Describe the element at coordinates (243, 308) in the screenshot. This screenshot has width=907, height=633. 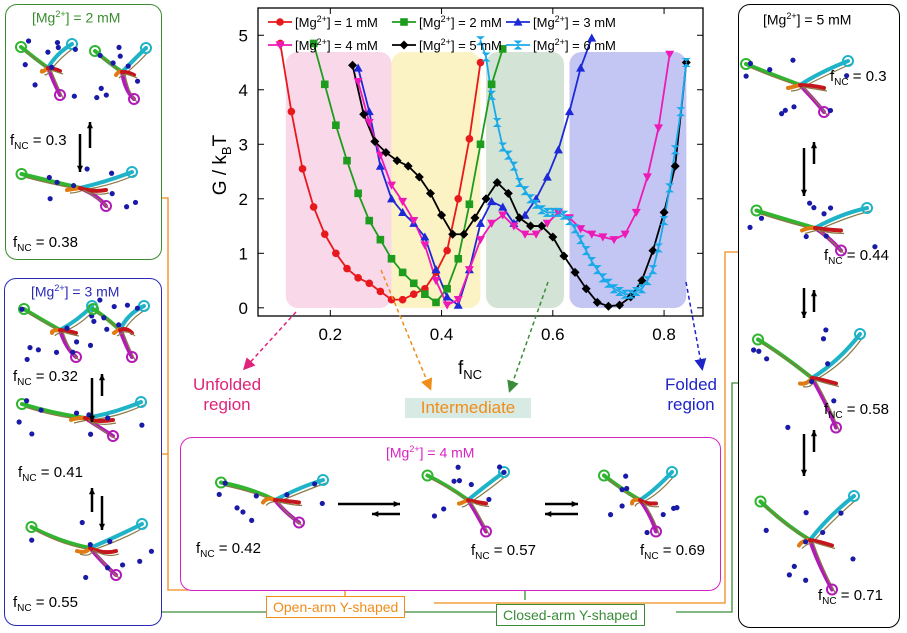
I see `y-tick-label: 0` at that location.